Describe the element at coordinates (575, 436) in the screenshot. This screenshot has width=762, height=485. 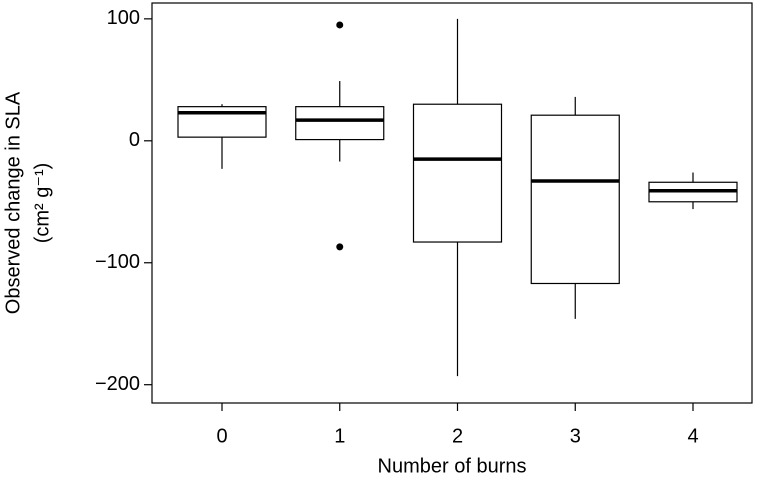
I see `x-tick-label: 3` at that location.